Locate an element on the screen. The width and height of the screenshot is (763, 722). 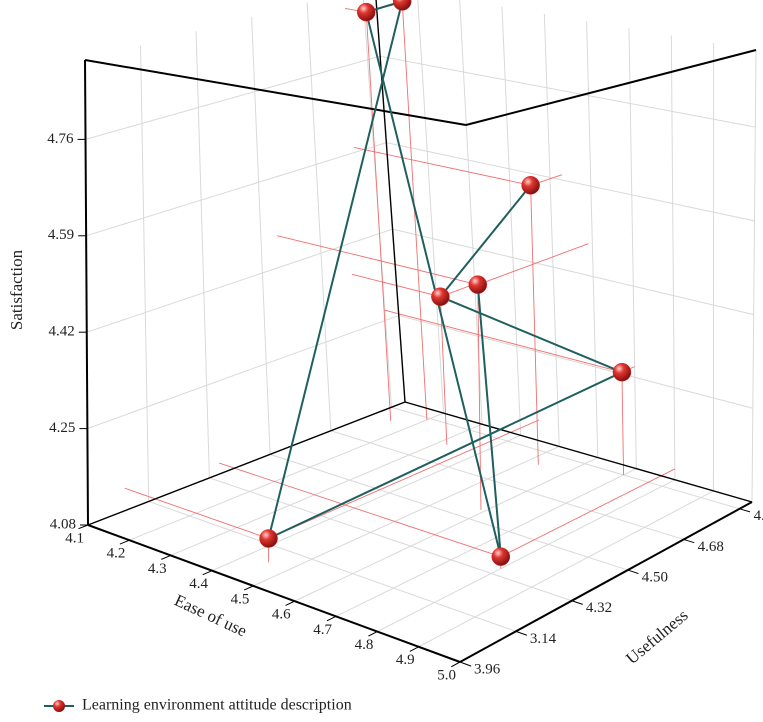
x-tick-label: 4.1 is located at coordinates (74, 538).